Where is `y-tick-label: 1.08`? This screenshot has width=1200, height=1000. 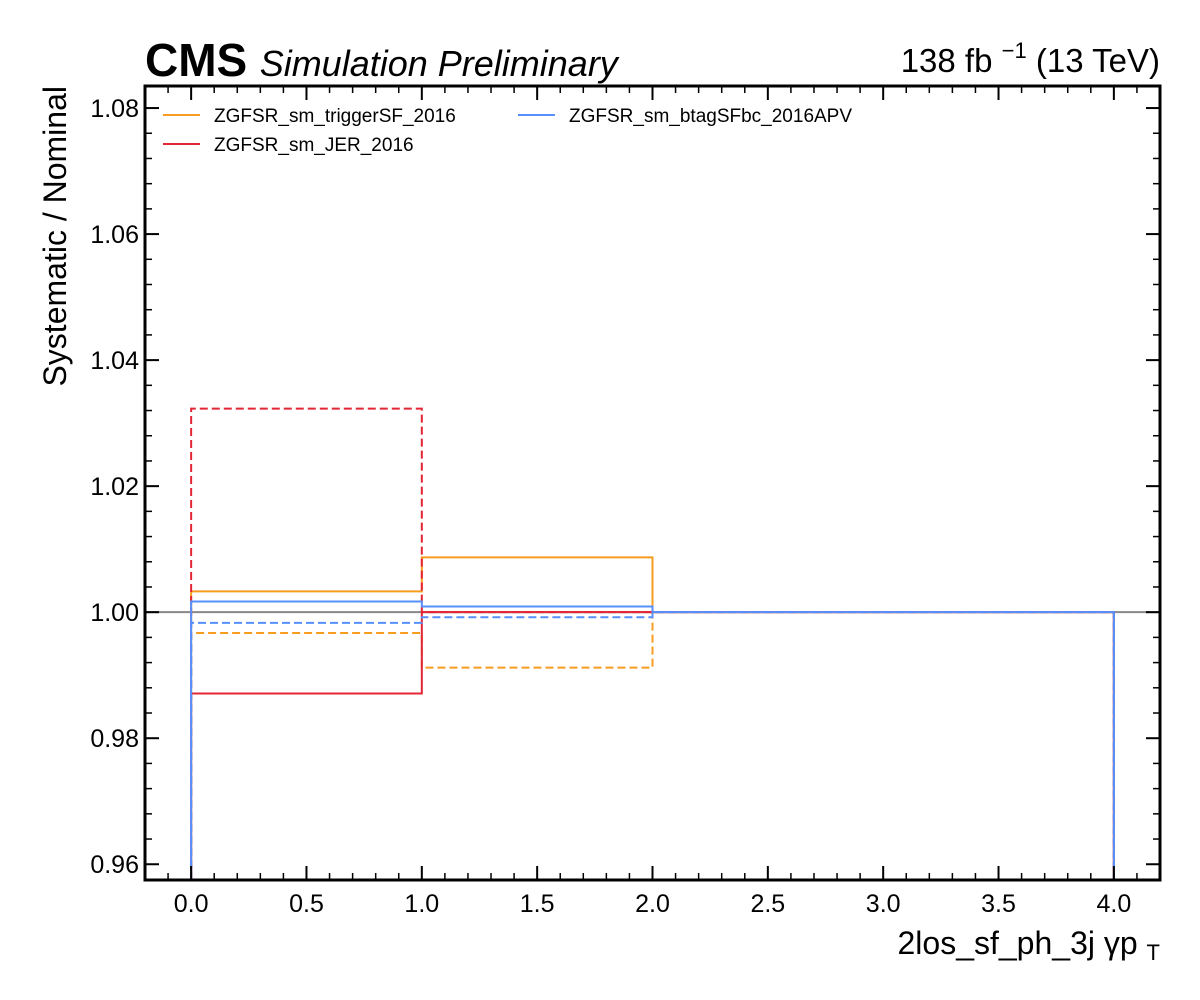
y-tick-label: 1.08 is located at coordinates (114, 109).